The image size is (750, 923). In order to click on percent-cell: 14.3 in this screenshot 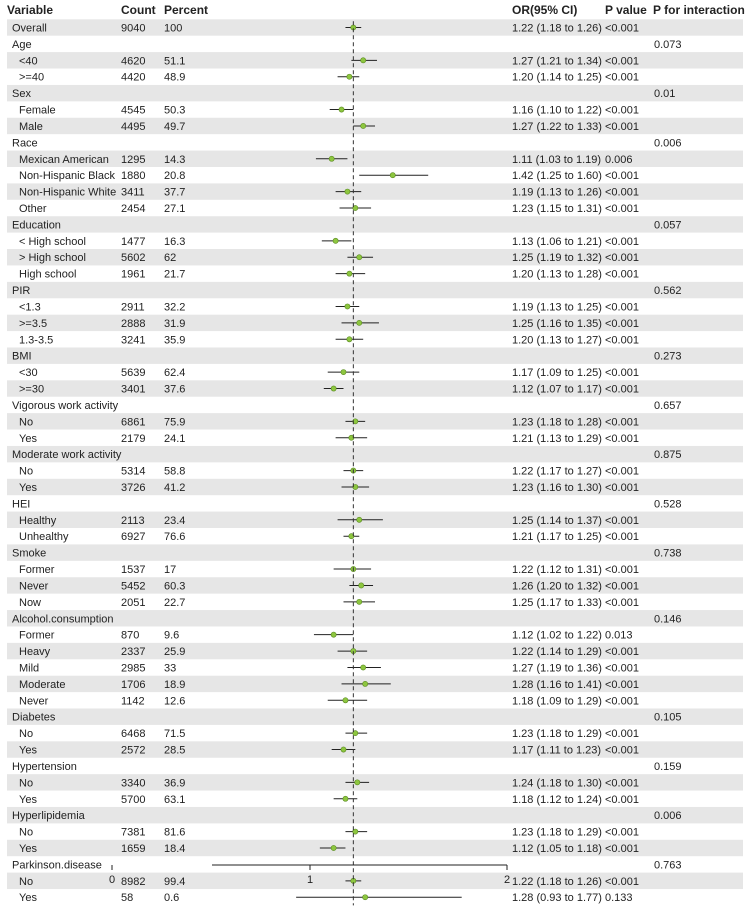, I will do `click(174, 160)`.